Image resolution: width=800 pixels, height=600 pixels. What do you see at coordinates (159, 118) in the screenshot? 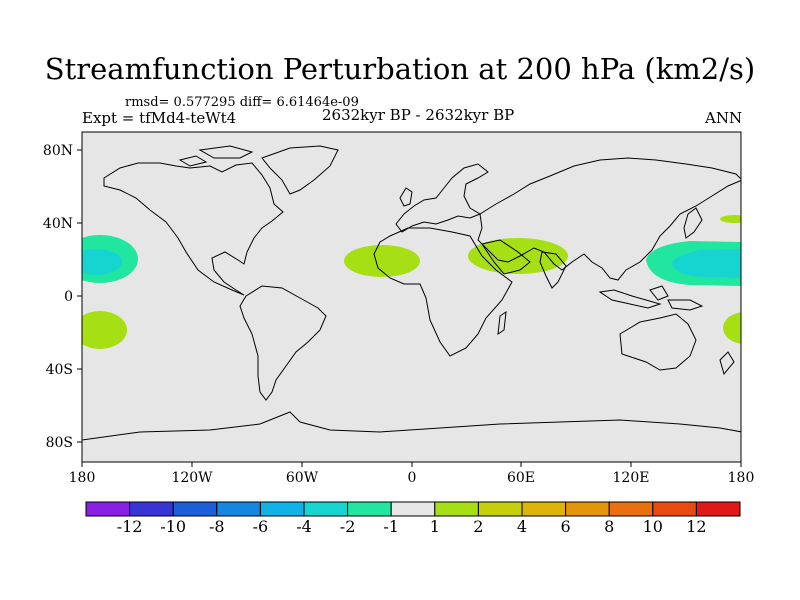
I see `experiment-label: Expt = tfMd4-teWt4` at bounding box center [159, 118].